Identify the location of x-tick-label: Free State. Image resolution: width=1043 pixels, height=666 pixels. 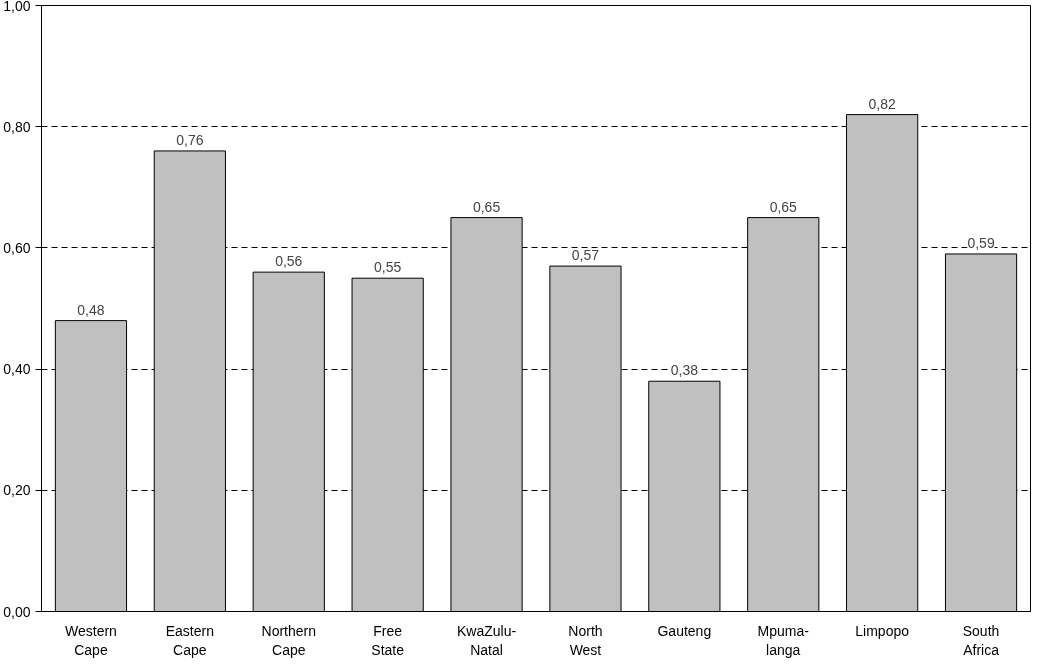
(388, 640).